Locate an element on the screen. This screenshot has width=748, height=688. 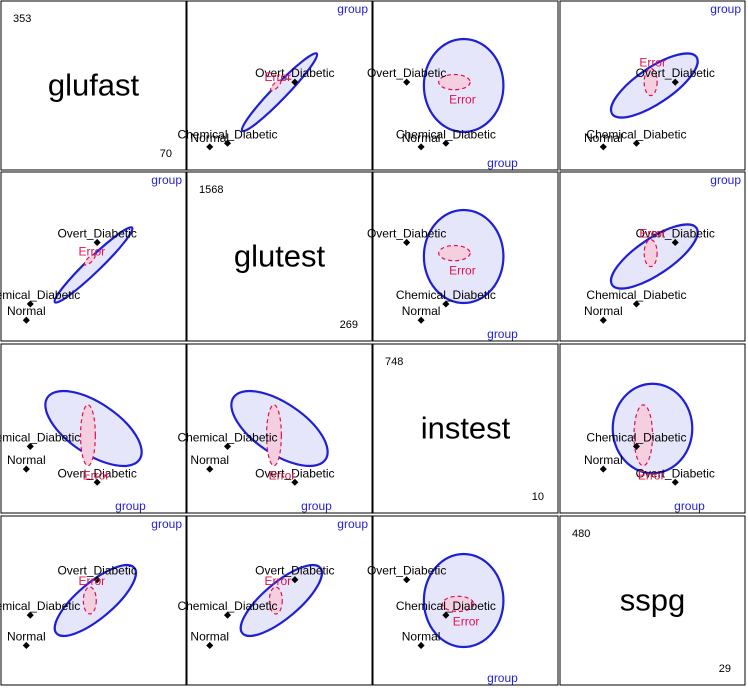
range-max-label: 748 is located at coordinates (394, 362).